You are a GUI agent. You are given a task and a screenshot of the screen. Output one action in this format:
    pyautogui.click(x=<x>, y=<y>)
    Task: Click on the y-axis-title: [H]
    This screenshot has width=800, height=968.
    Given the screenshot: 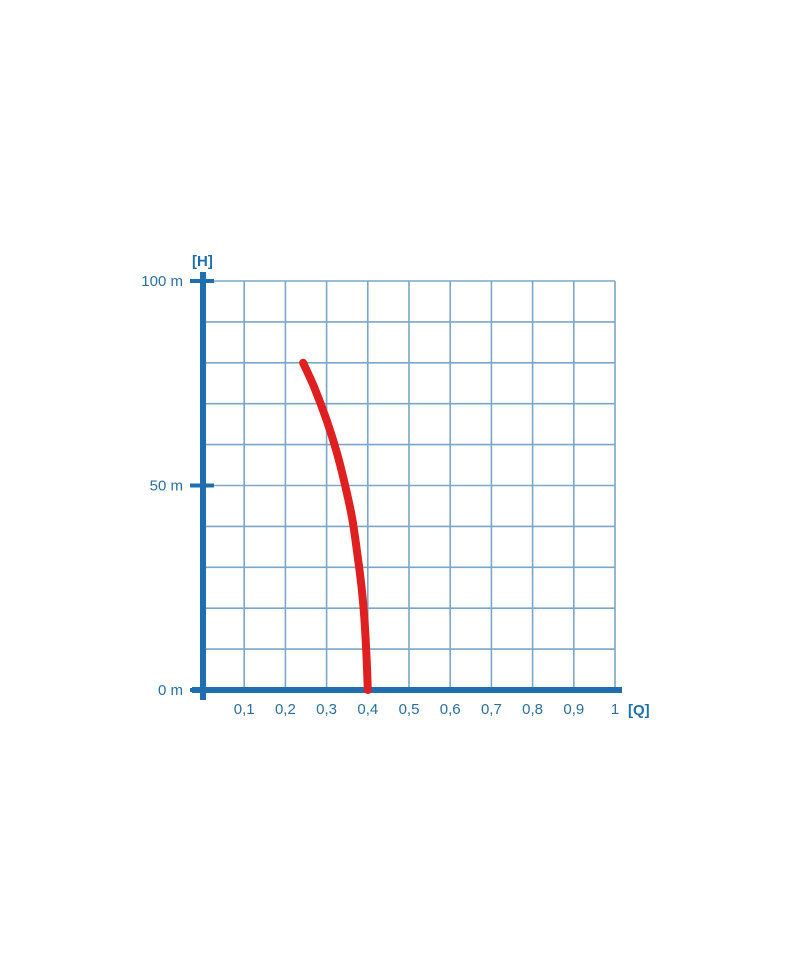 What is the action you would take?
    pyautogui.click(x=202, y=261)
    